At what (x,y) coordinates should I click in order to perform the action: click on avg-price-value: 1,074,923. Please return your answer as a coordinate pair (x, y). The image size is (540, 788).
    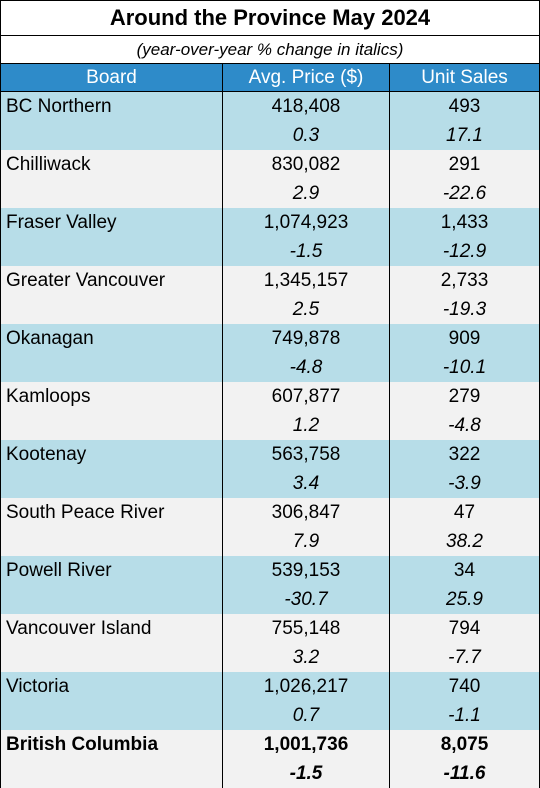
    Looking at the image, I should click on (306, 222).